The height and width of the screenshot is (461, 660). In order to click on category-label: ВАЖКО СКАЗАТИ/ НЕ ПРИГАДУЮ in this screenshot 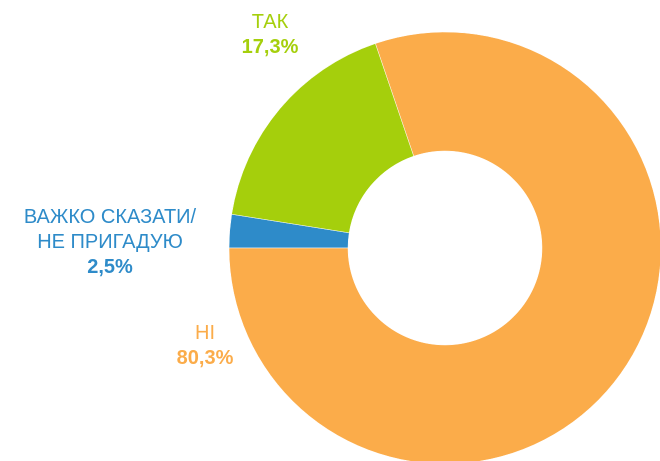, I will do `click(110, 229)`.